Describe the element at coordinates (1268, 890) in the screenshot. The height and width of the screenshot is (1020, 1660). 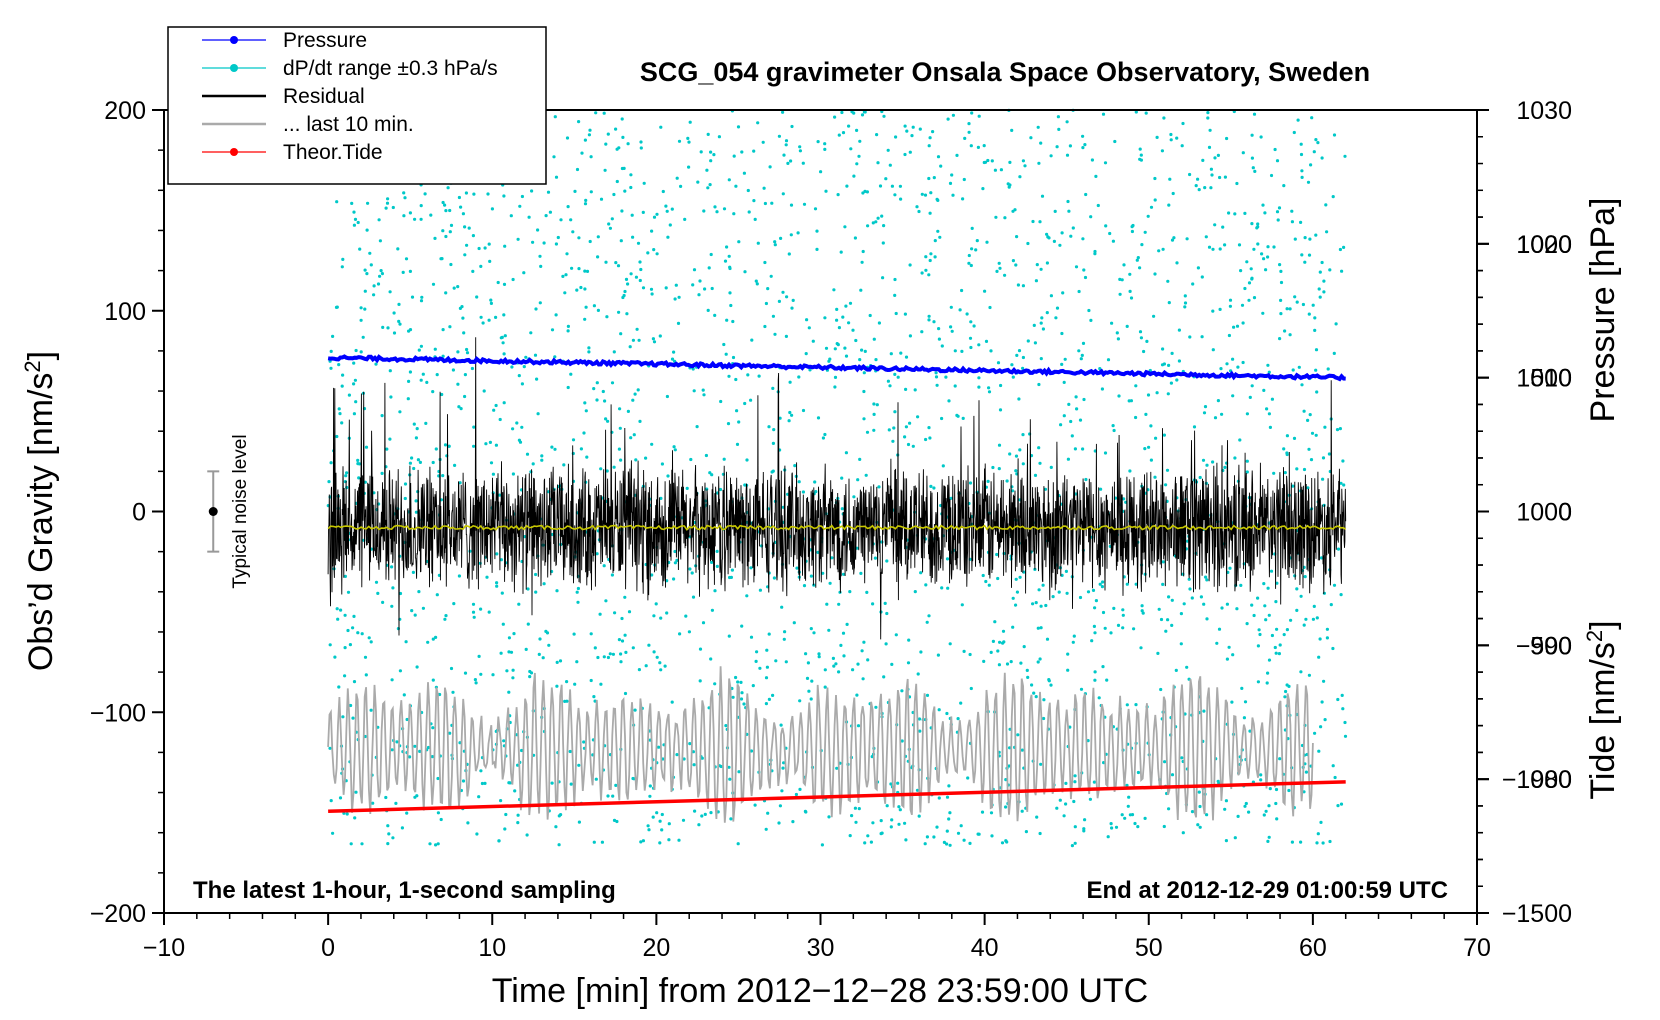
I see `annotation-end-time: End at 2012-12-29 01:00:59 UTC` at that location.